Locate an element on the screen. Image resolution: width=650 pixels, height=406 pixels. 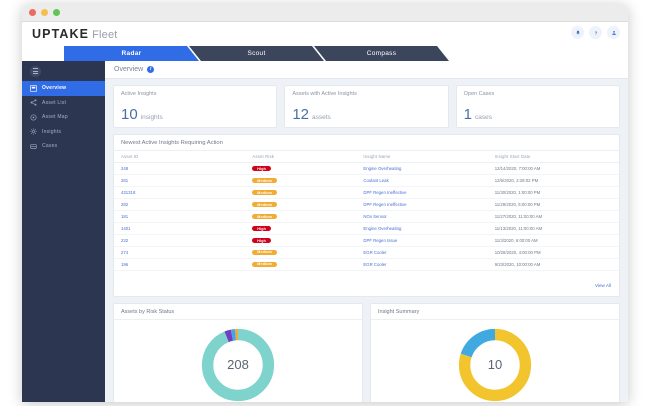
page-header: Overview i is located at coordinates (366, 70).